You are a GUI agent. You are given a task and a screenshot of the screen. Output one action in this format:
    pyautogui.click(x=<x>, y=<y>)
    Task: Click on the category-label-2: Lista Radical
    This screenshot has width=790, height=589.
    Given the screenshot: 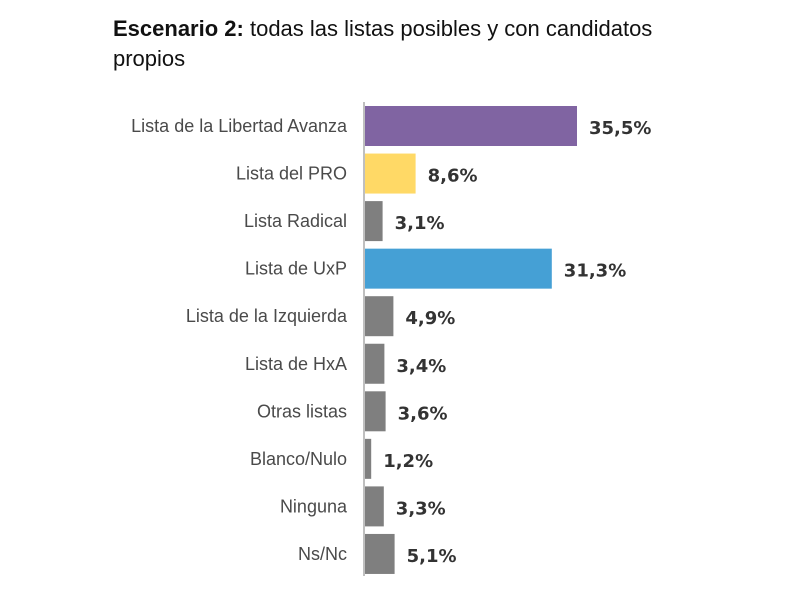 What is the action you would take?
    pyautogui.click(x=295, y=221)
    